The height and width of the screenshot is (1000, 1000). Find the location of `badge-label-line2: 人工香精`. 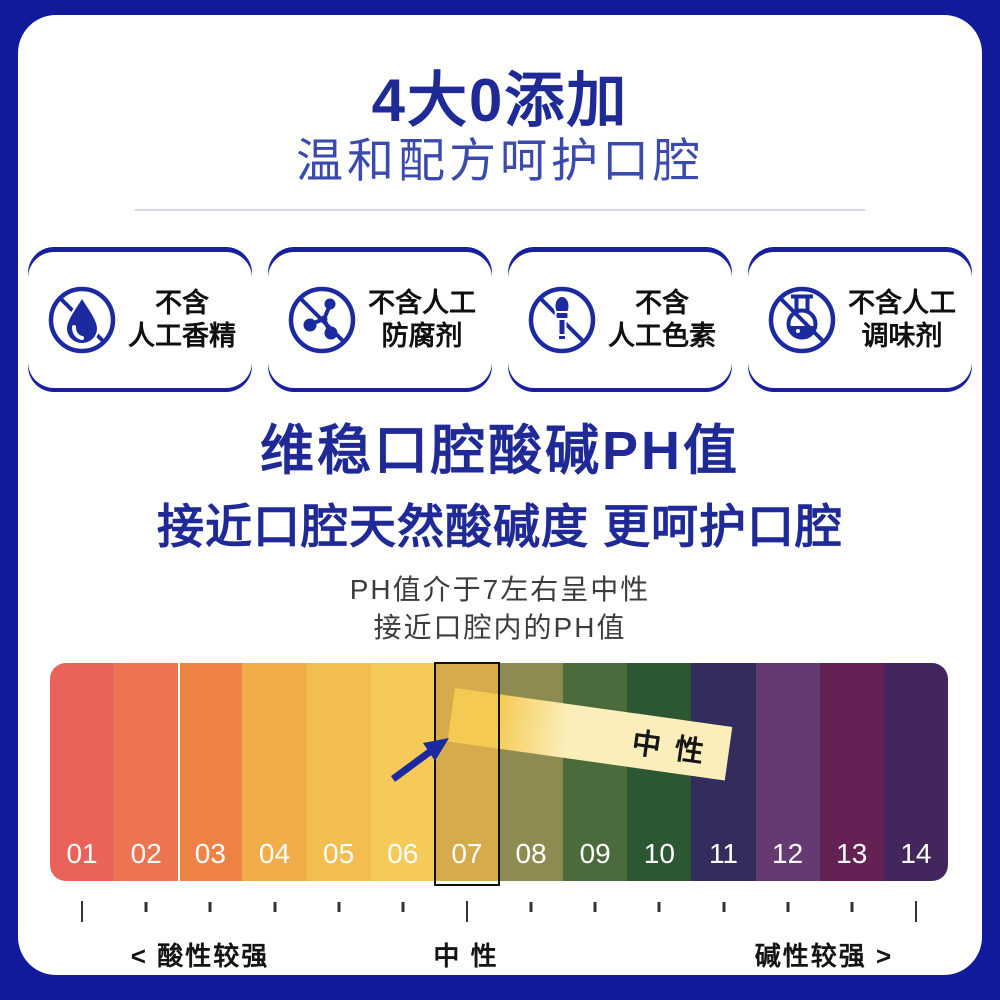

badge-label-line2: 人工香精 is located at coordinates (182, 336).